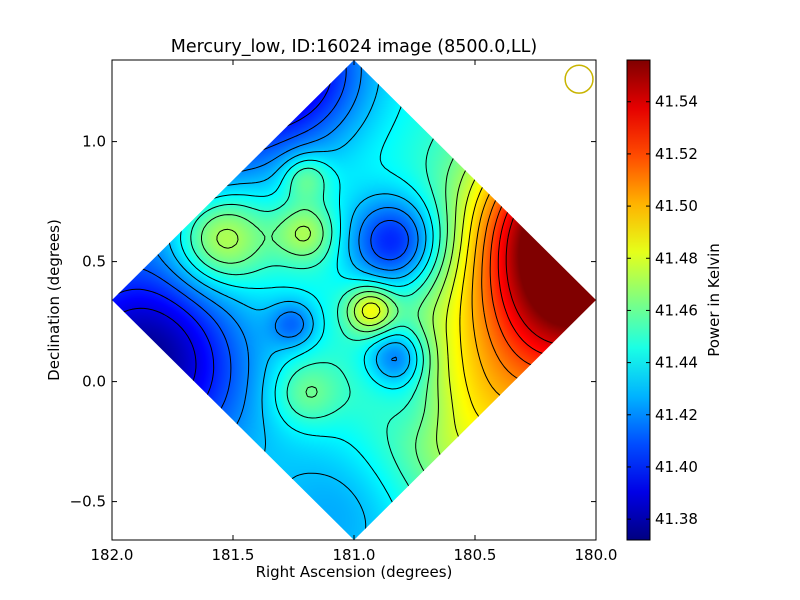  What do you see at coordinates (475, 555) in the screenshot?
I see `x-tick-label: 180.5` at bounding box center [475, 555].